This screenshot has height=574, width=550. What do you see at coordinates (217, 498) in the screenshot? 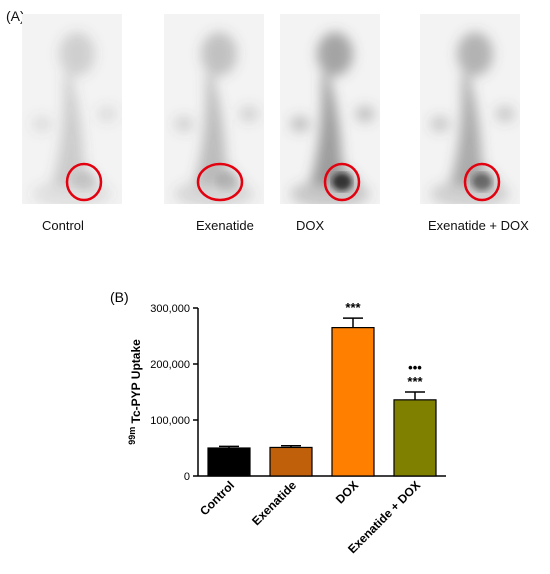
I see `category-label: Control` at bounding box center [217, 498].